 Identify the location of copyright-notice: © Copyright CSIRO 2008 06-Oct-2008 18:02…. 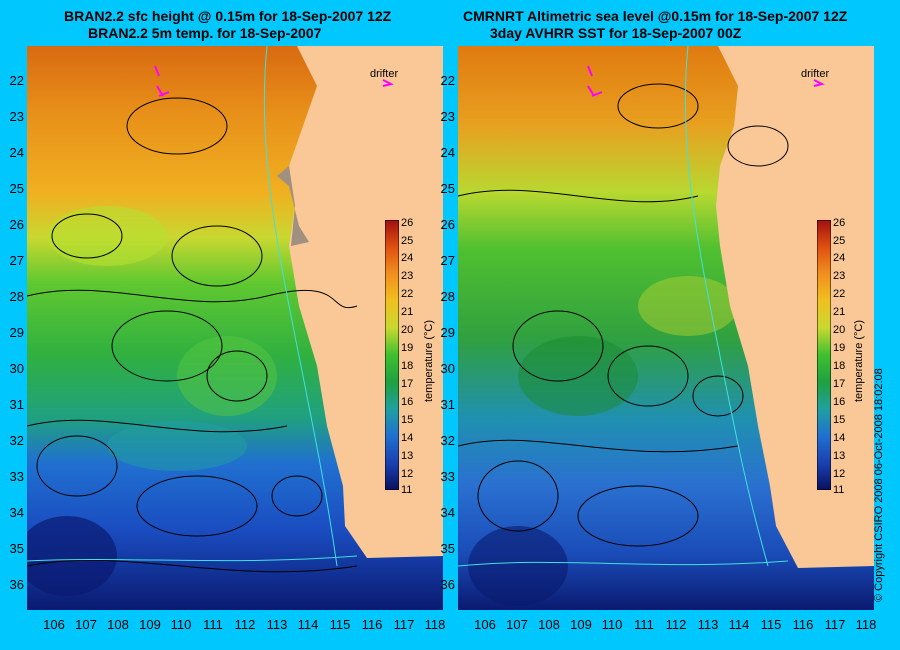
(879, 485).